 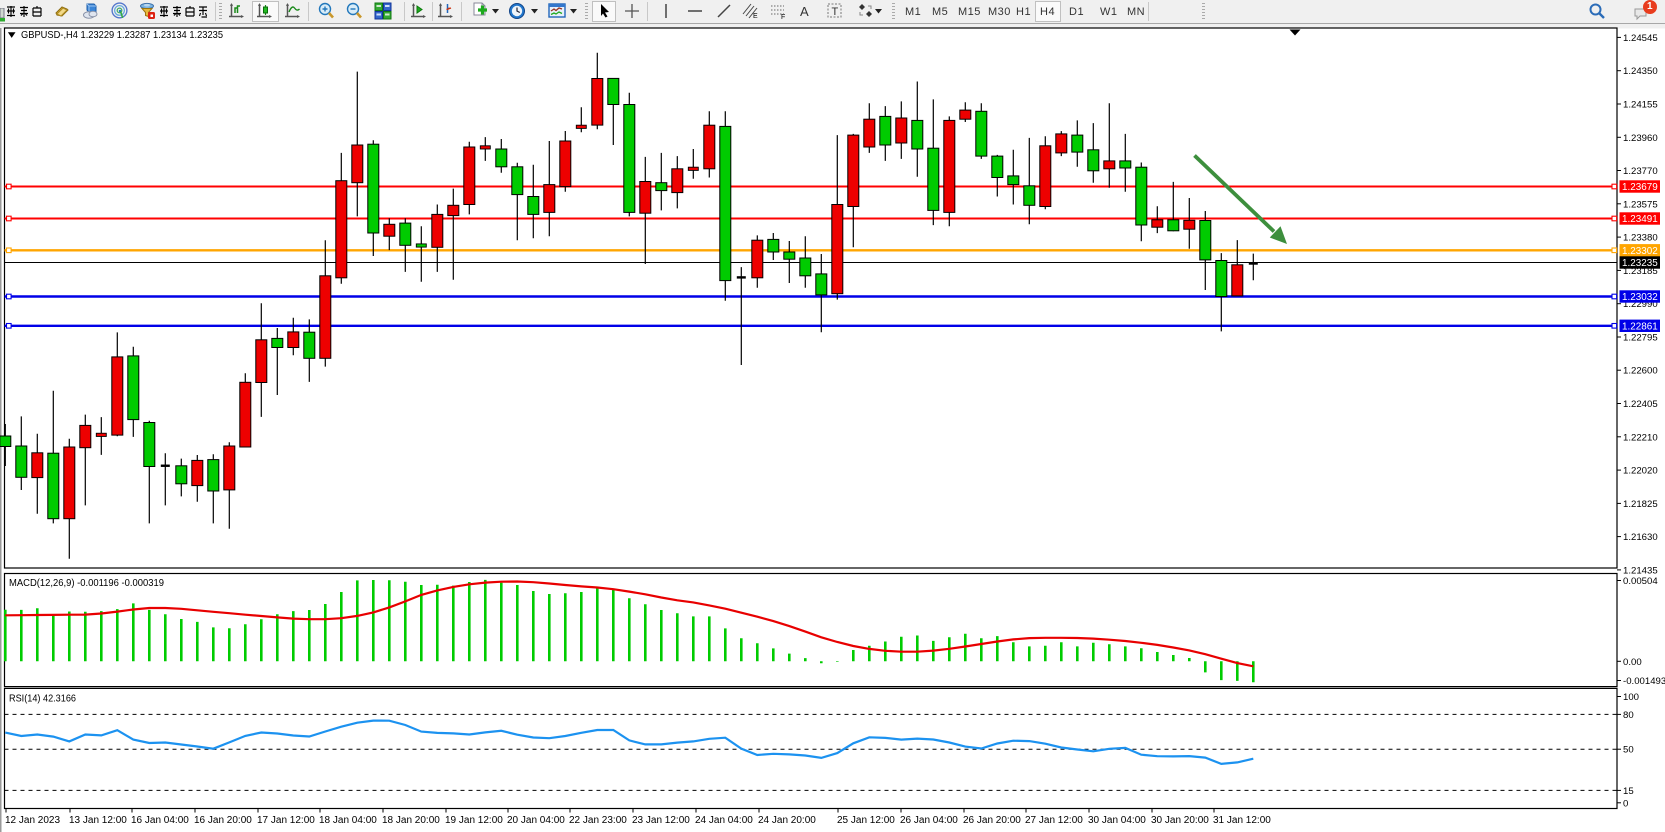 What do you see at coordinates (1640, 263) in the screenshot?
I see `svg-text: 1.23235` at bounding box center [1640, 263].